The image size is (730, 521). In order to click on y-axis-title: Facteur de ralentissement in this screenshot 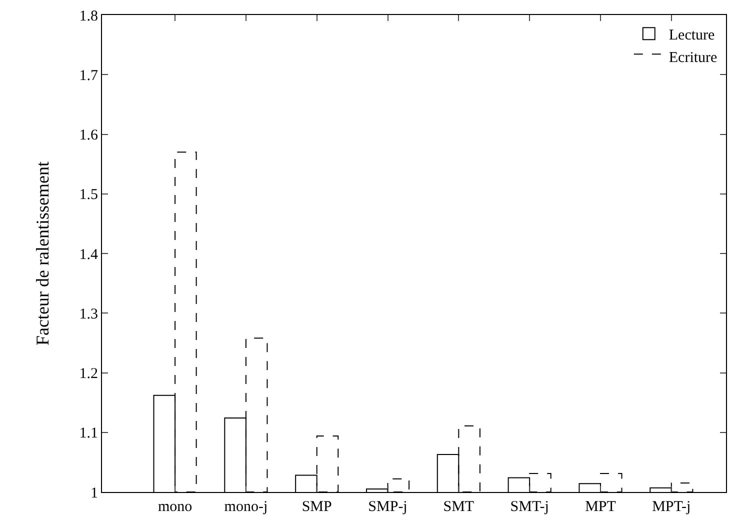, I will do `click(42, 254)`.